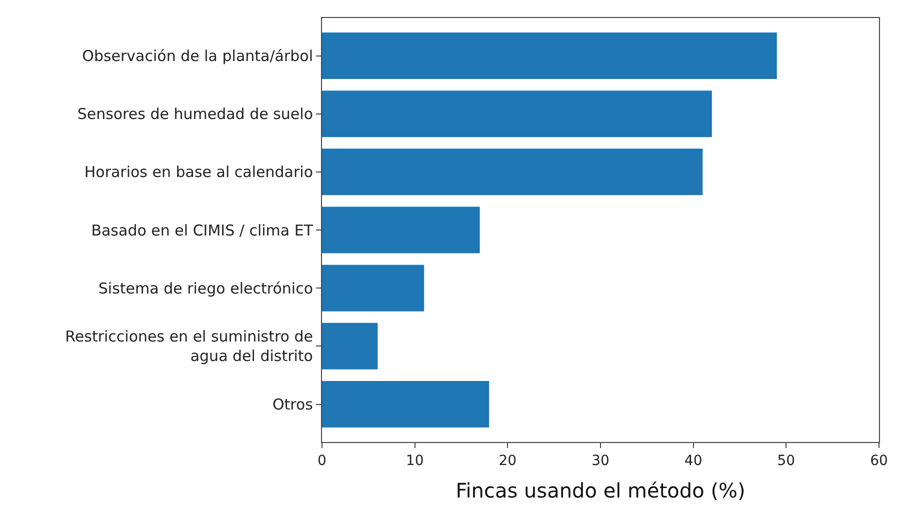 Image resolution: width=901 pixels, height=510 pixels. Describe the element at coordinates (322, 460) in the screenshot. I see `x-tick-label: 0` at that location.